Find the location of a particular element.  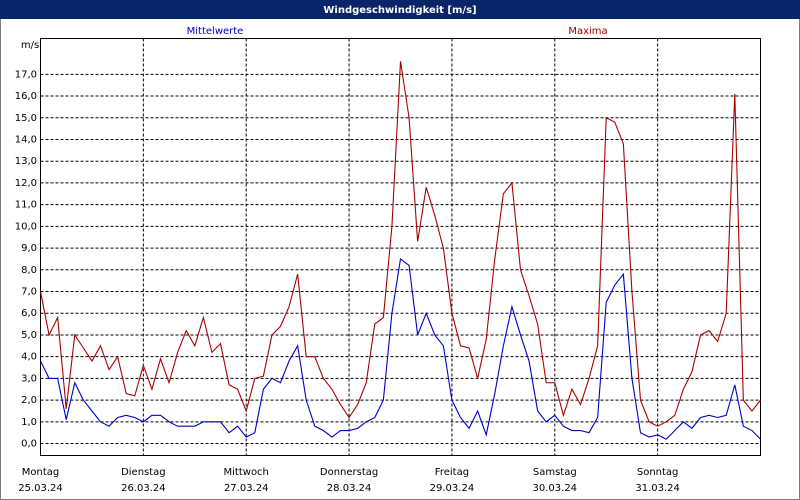

y-tick-label: 5,0 is located at coordinates (29, 335).